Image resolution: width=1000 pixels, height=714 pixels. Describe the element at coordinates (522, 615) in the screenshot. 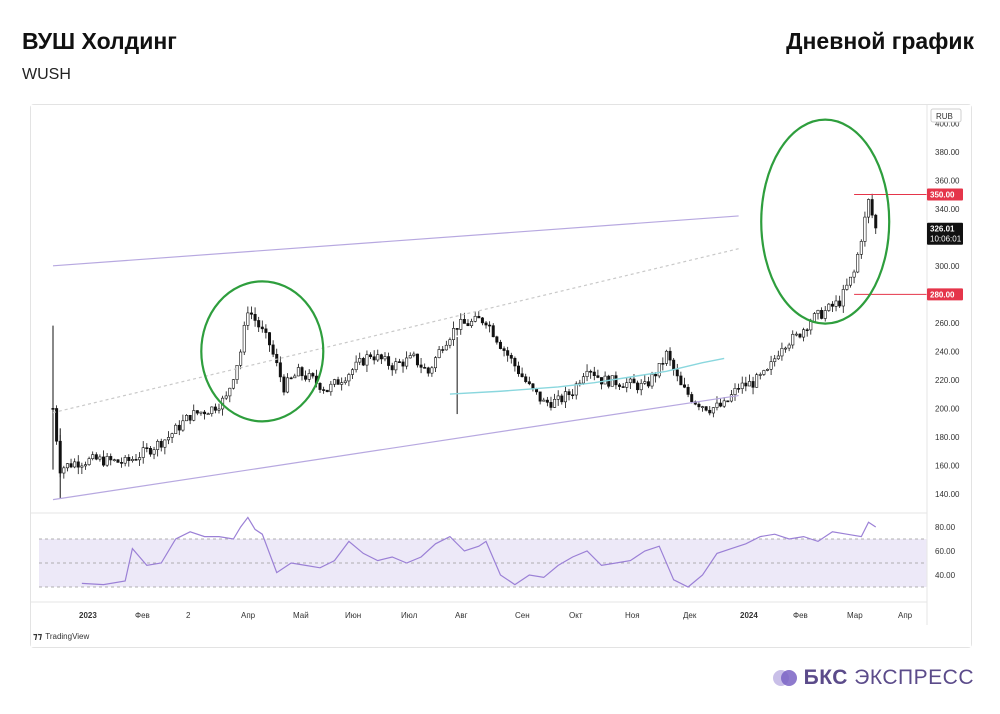

I see `x-tick-label: Сен` at that location.